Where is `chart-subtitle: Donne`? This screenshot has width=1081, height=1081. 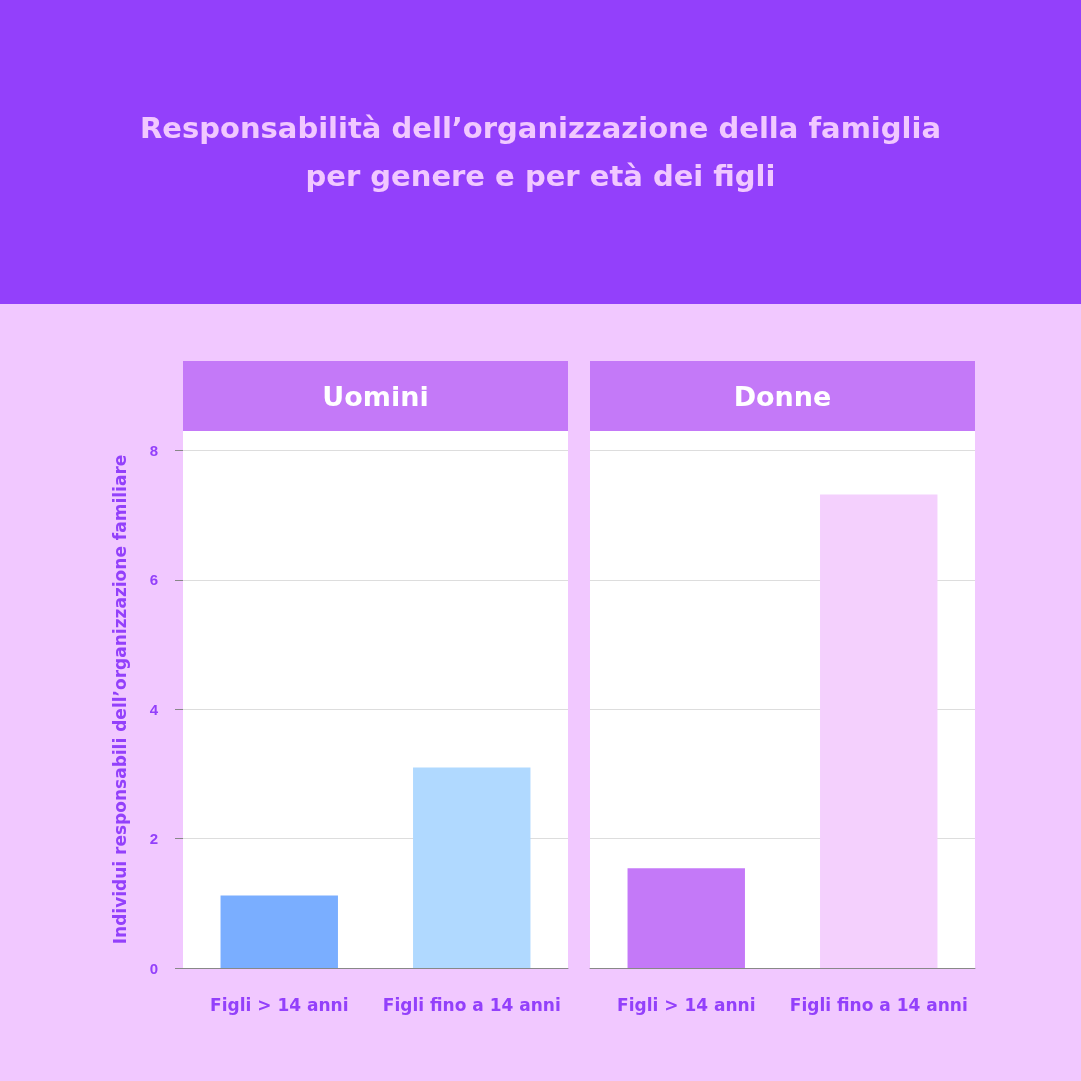
chart-subtitle: Donne is located at coordinates (782, 396).